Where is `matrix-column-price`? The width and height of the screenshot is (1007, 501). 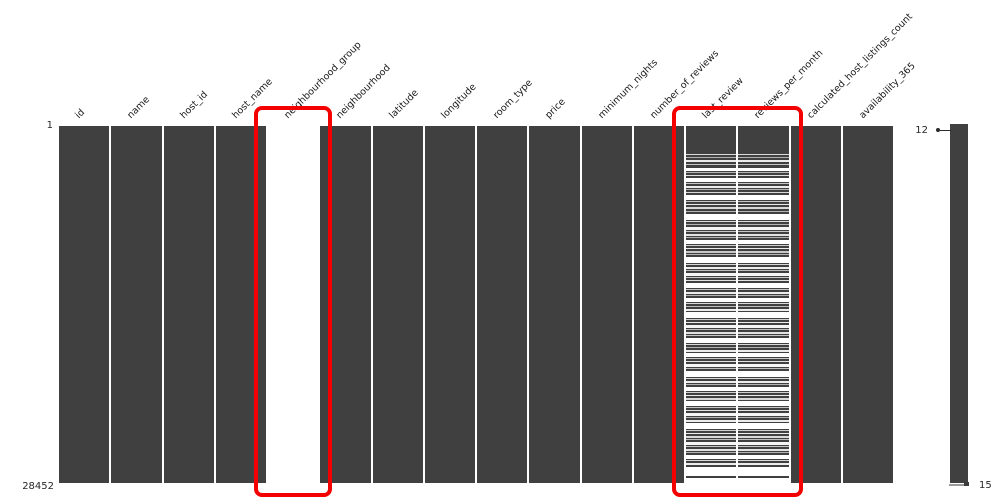
matrix-column-price is located at coordinates (554, 304).